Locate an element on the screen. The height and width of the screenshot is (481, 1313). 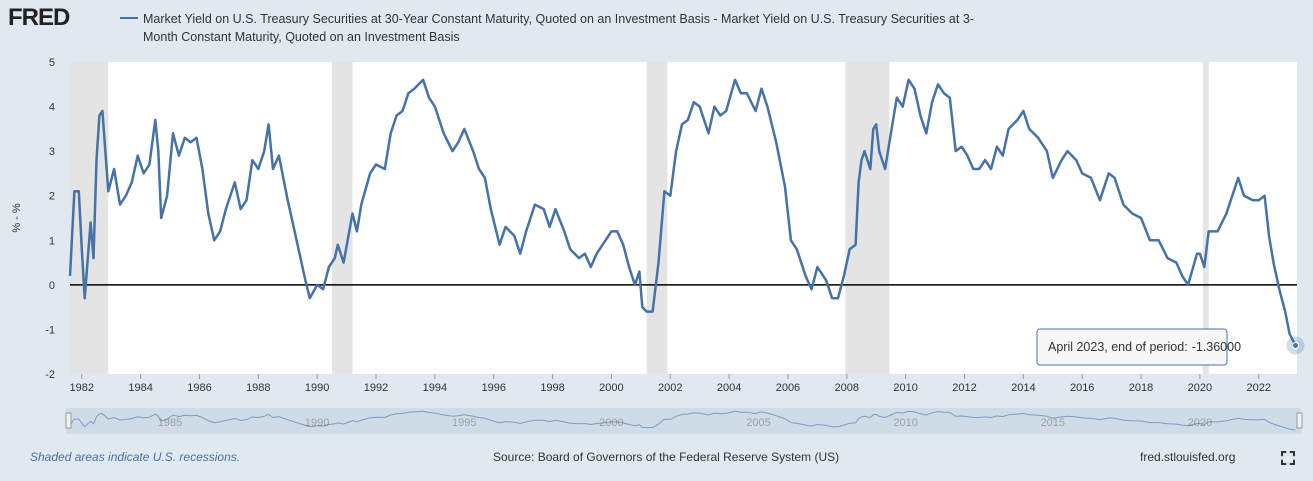
x-tick-label: 2012 is located at coordinates (964, 388).